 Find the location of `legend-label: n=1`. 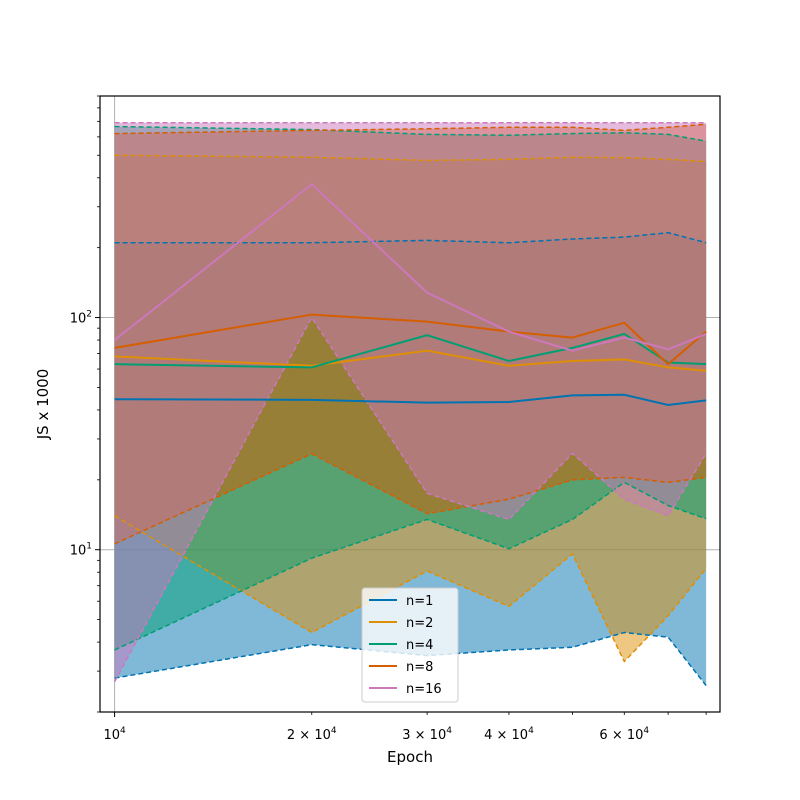

legend-label: n=1 is located at coordinates (419, 601).